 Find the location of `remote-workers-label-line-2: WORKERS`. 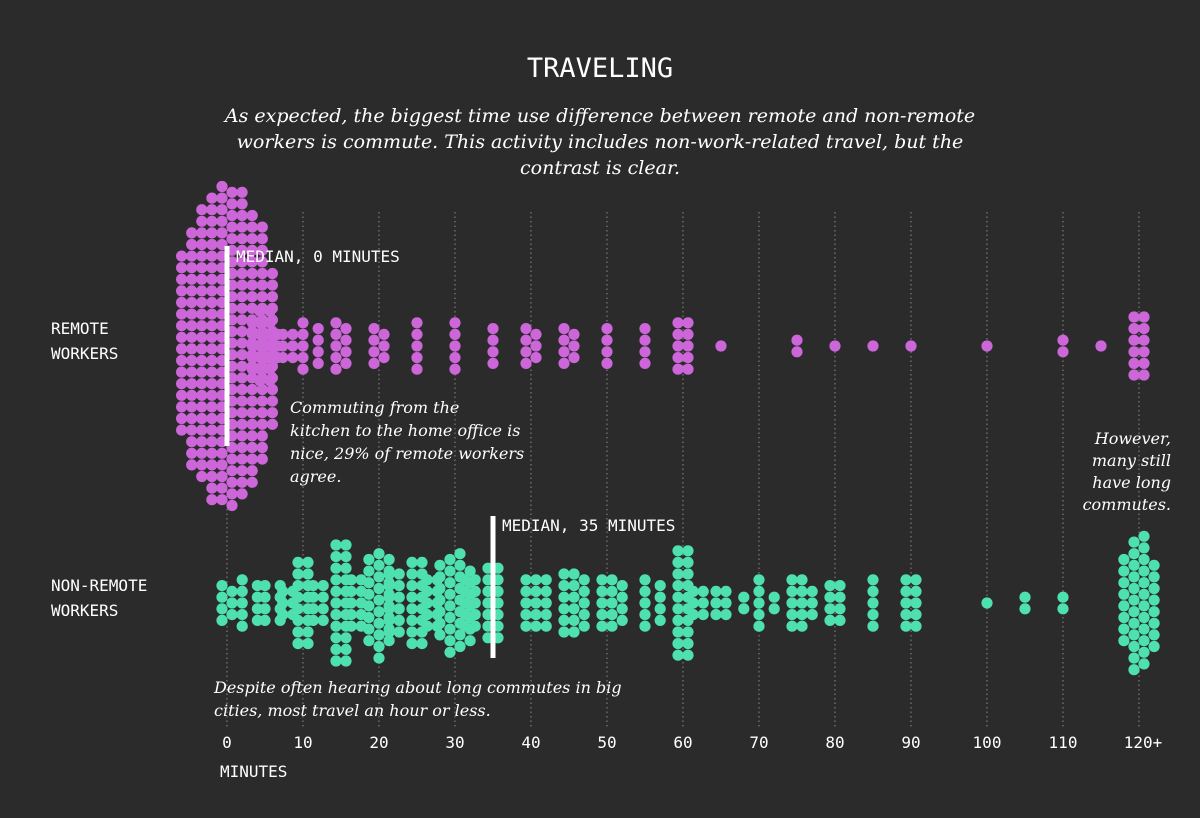

remote-workers-label-line-2: WORKERS is located at coordinates (84, 353).